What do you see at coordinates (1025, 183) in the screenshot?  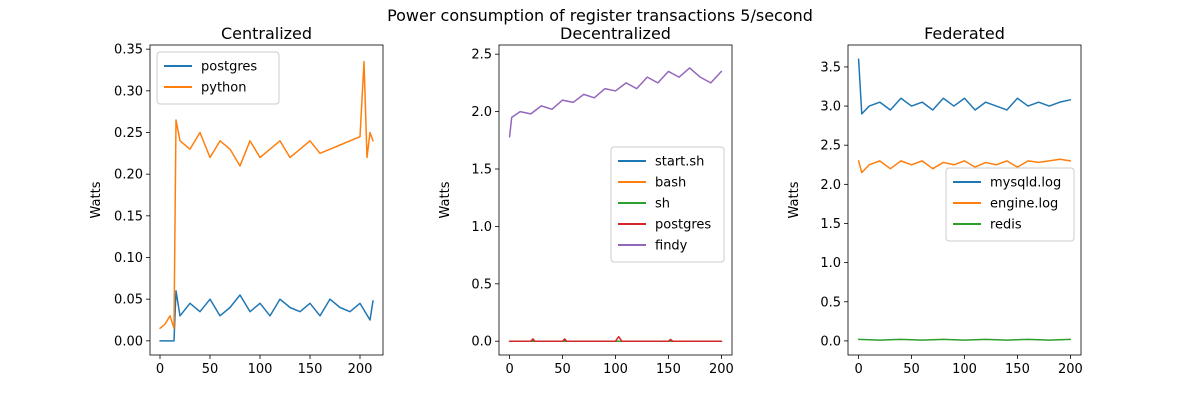 I see `legend-label: mysqld.log` at bounding box center [1025, 183].